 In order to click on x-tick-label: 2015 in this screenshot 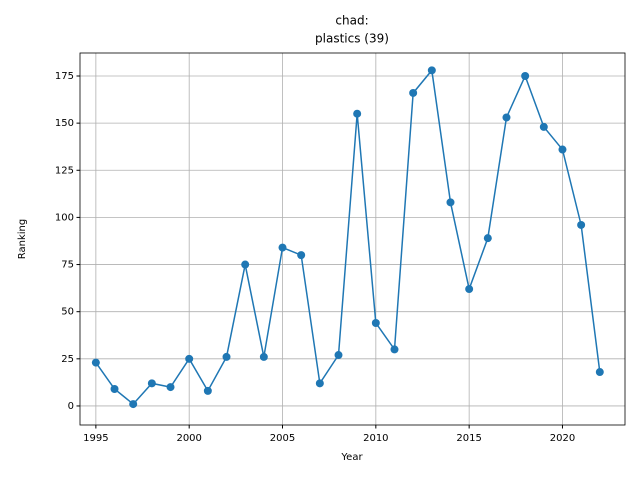, I will do `click(468, 438)`.